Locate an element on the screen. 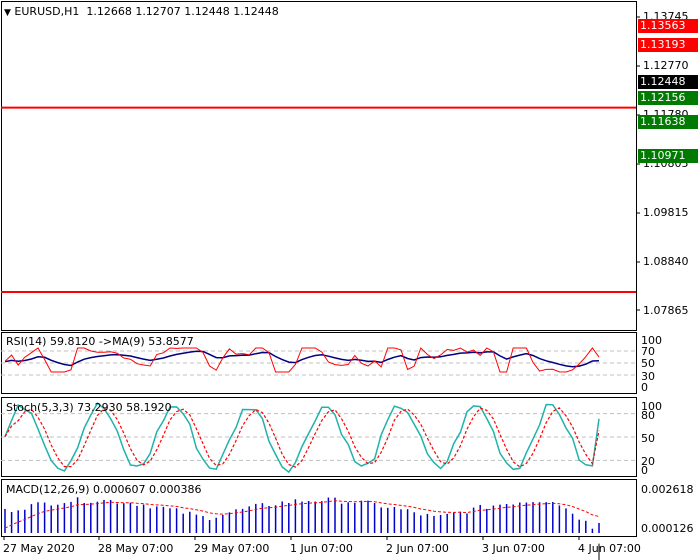 The height and width of the screenshot is (560, 700). support-price-tag: 1.10971 is located at coordinates (668, 156).